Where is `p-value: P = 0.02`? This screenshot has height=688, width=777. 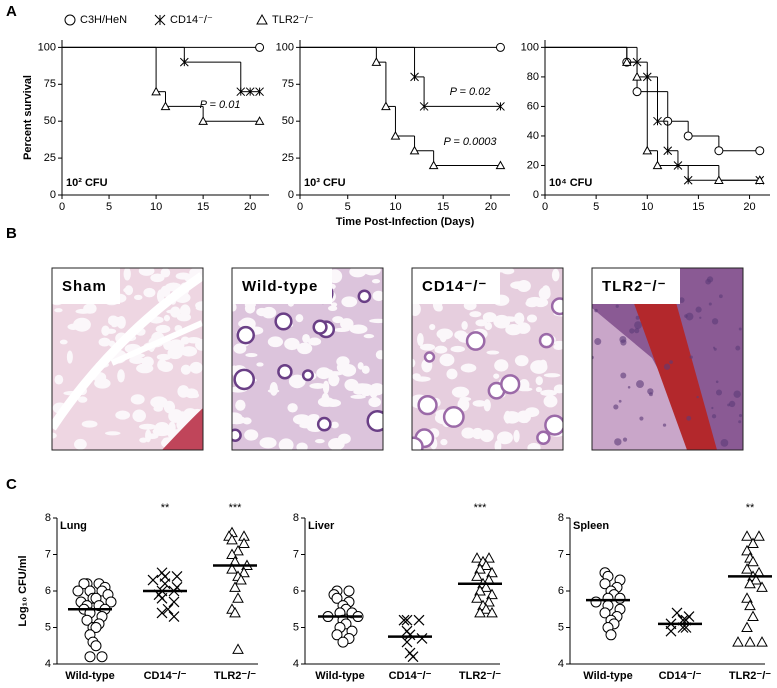 p-value: P = 0.02 is located at coordinates (470, 92).